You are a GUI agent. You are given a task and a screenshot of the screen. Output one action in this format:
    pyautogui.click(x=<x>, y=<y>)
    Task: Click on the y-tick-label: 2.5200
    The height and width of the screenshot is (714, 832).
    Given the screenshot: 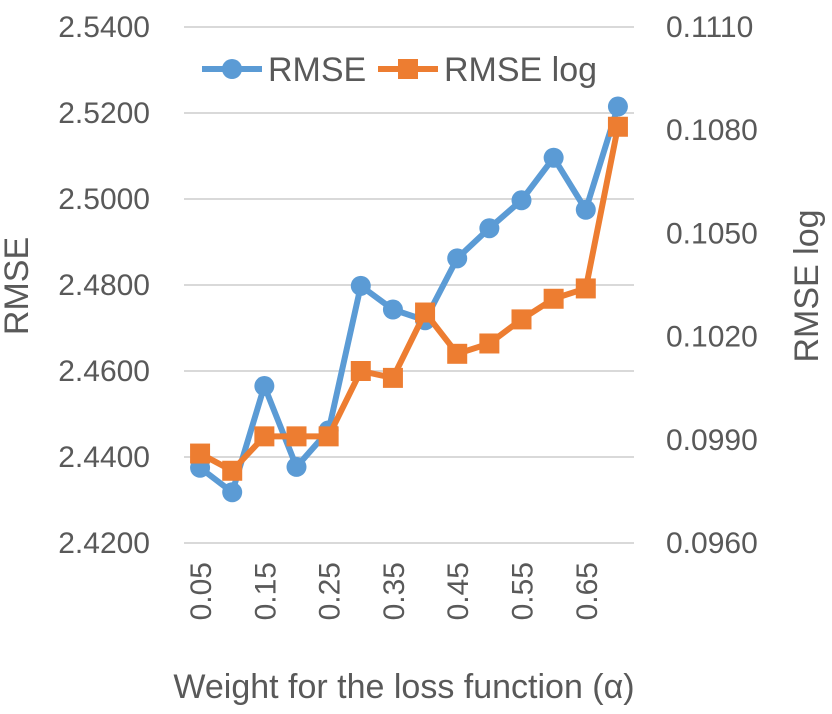 What is the action you would take?
    pyautogui.click(x=104, y=113)
    